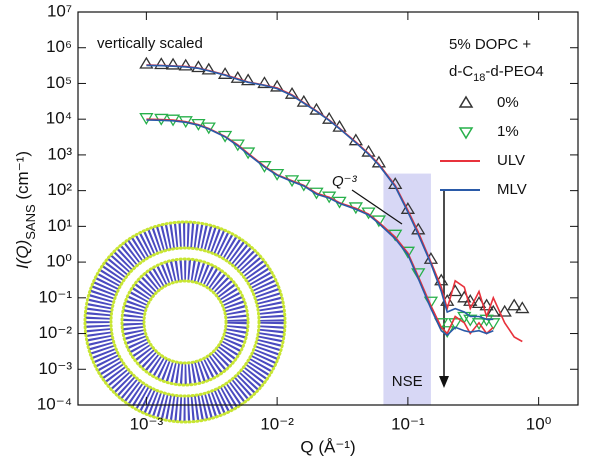 This screenshot has width=589, height=468. What do you see at coordinates (327, 446) in the screenshot?
I see `x-axis-label: Q (Å⁻¹)` at bounding box center [327, 446].